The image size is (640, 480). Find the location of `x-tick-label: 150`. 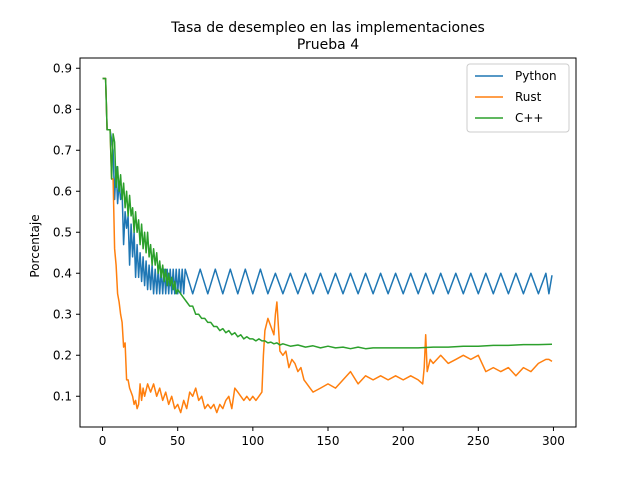

x-tick-label: 150 is located at coordinates (328, 441).